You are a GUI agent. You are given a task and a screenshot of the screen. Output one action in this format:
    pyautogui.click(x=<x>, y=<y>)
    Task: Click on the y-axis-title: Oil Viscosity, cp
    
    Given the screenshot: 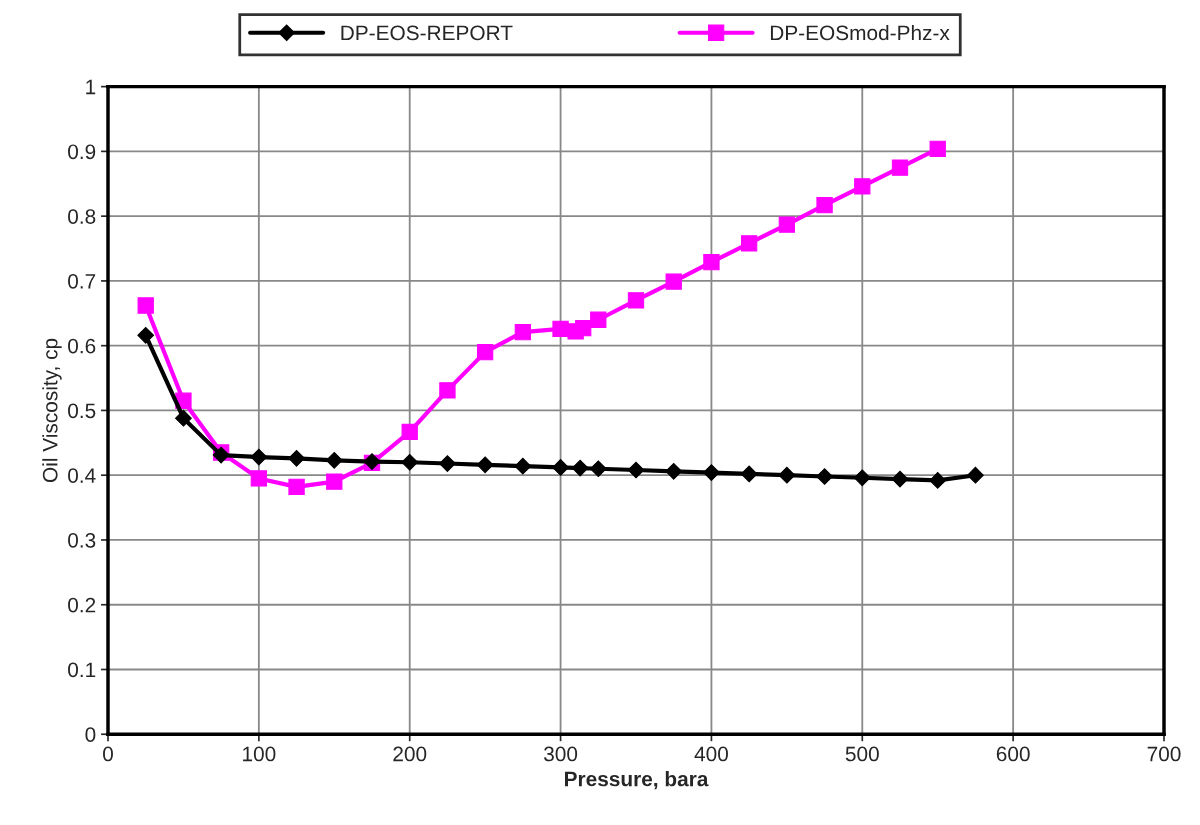 What is the action you would take?
    pyautogui.click(x=52, y=410)
    